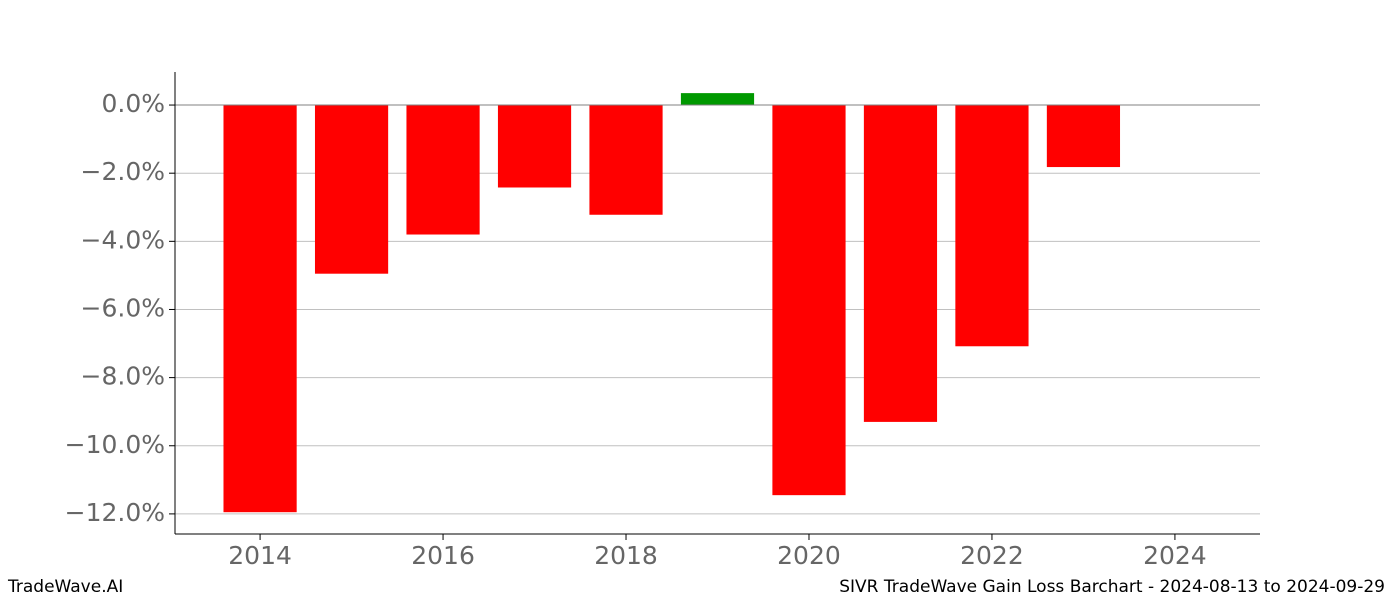 Image resolution: width=1400 pixels, height=600 pixels. I want to click on footer-left: TradeWave.AI, so click(65, 587).